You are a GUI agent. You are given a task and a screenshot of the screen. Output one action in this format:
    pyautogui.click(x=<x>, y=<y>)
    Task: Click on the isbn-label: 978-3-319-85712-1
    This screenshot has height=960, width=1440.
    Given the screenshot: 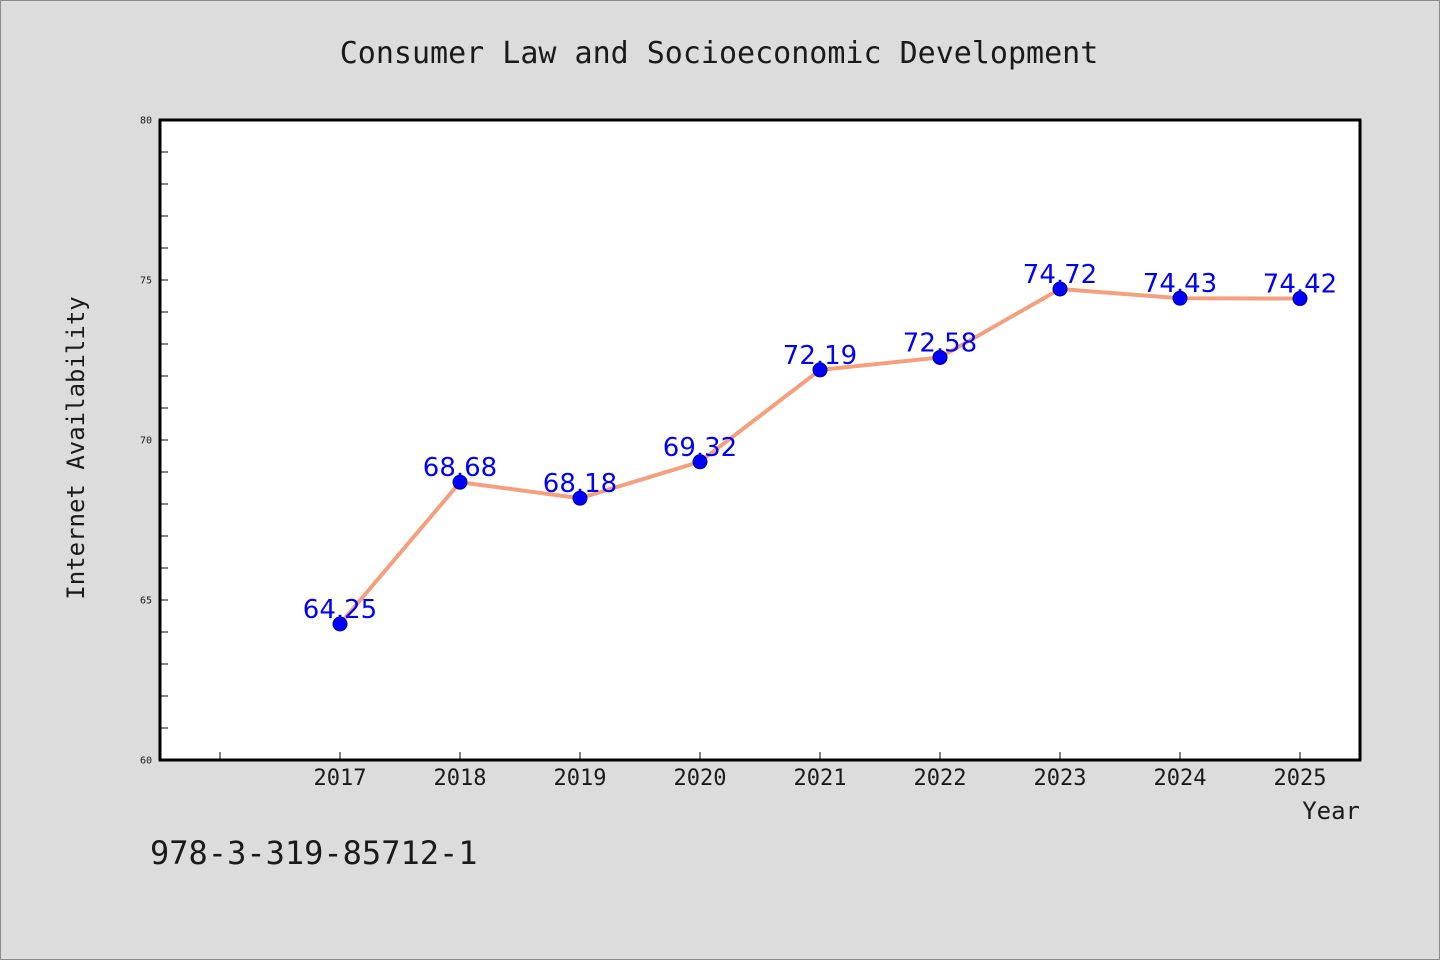 What is the action you would take?
    pyautogui.click(x=314, y=853)
    